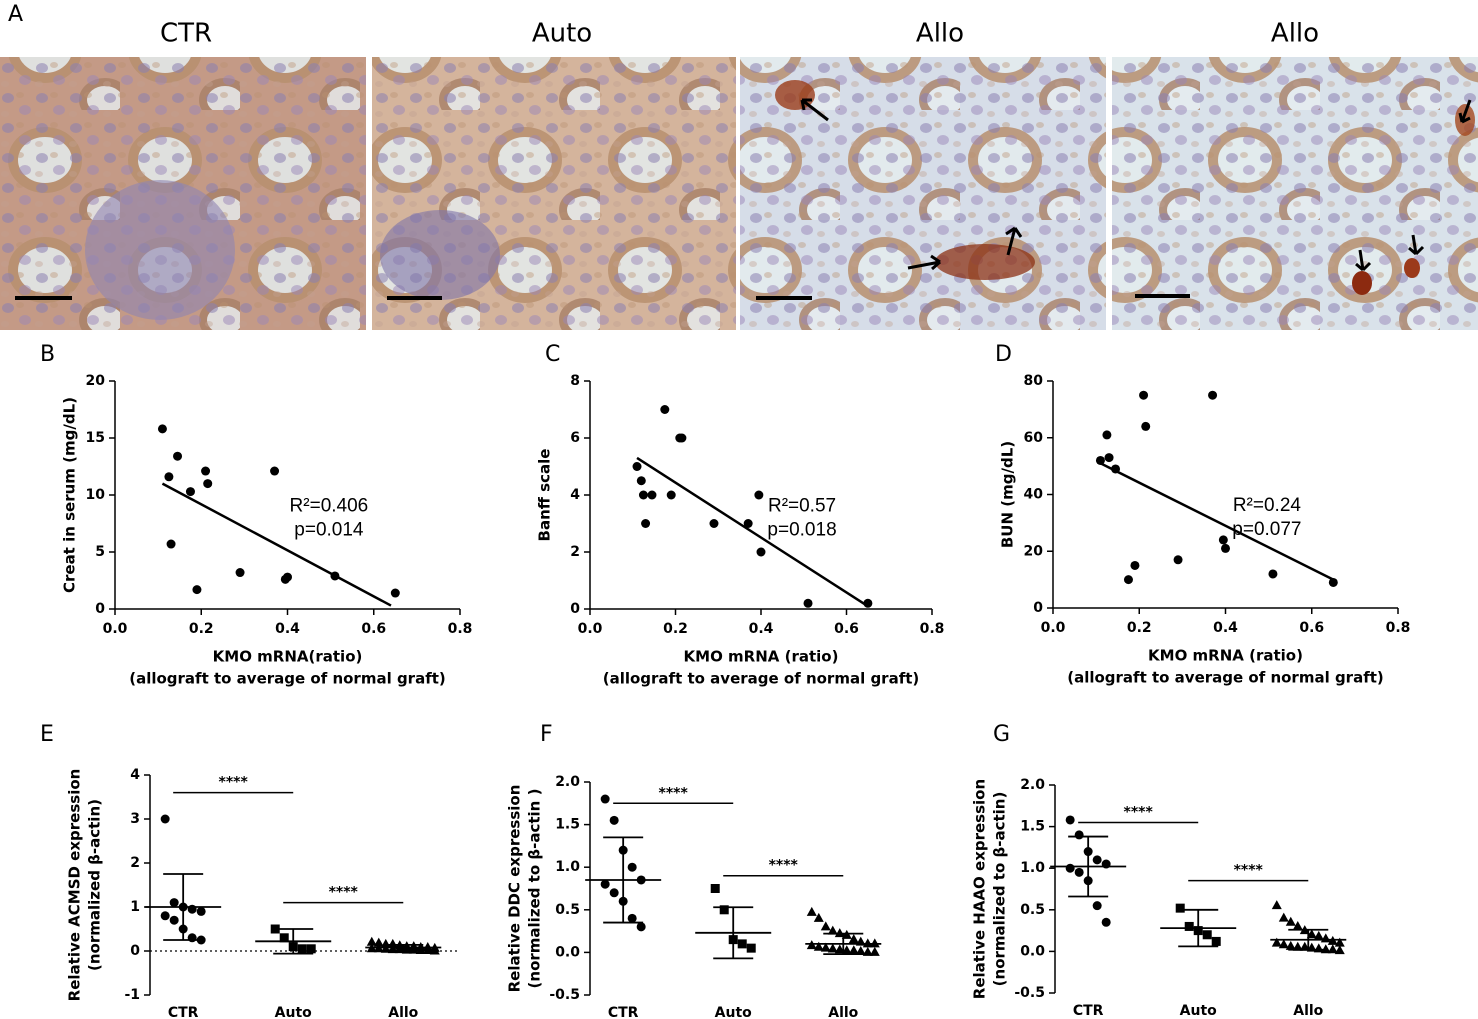 The width and height of the screenshot is (1478, 1019). Describe the element at coordinates (460, 629) in the screenshot. I see `x-tick-label: 0.8` at that location.